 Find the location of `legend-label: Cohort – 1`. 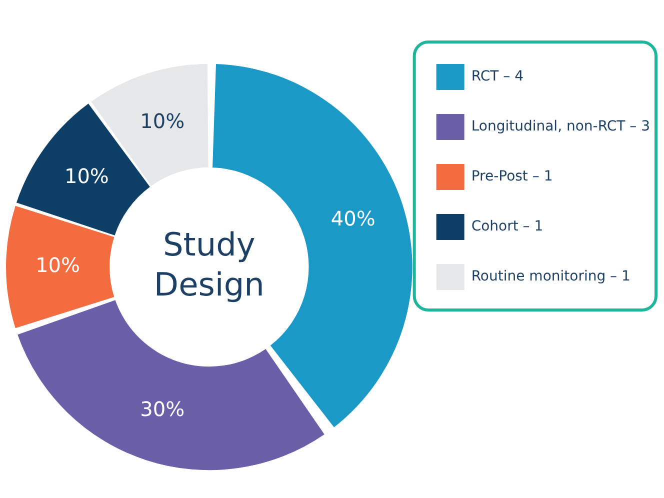

legend-label: Cohort – 1 is located at coordinates (507, 226).